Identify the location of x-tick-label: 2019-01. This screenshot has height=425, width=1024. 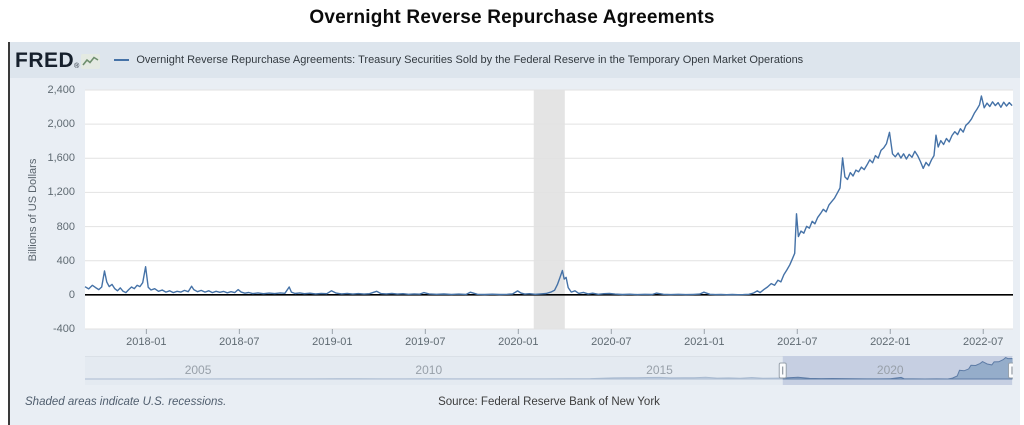
(332, 342).